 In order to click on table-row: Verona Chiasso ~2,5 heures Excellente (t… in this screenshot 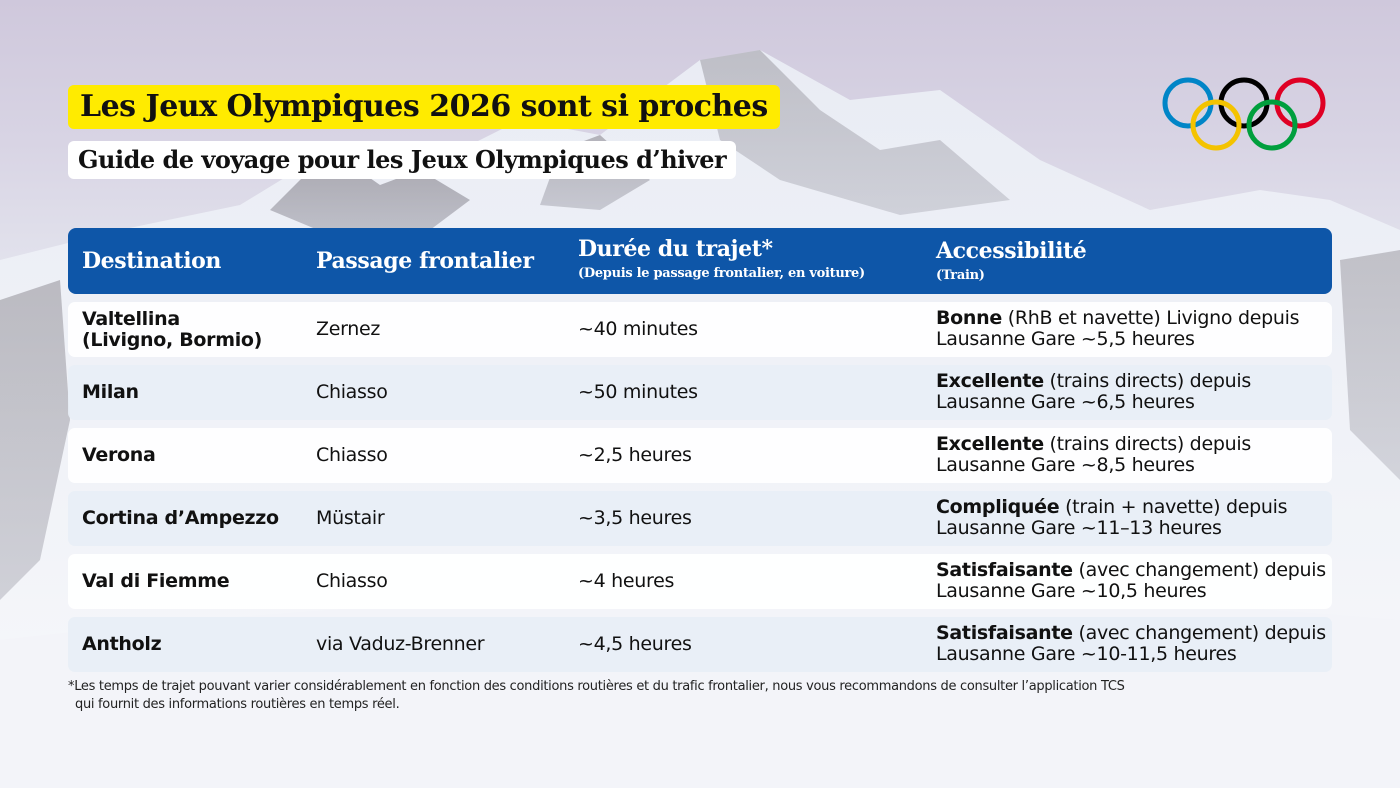, I will do `click(700, 455)`.